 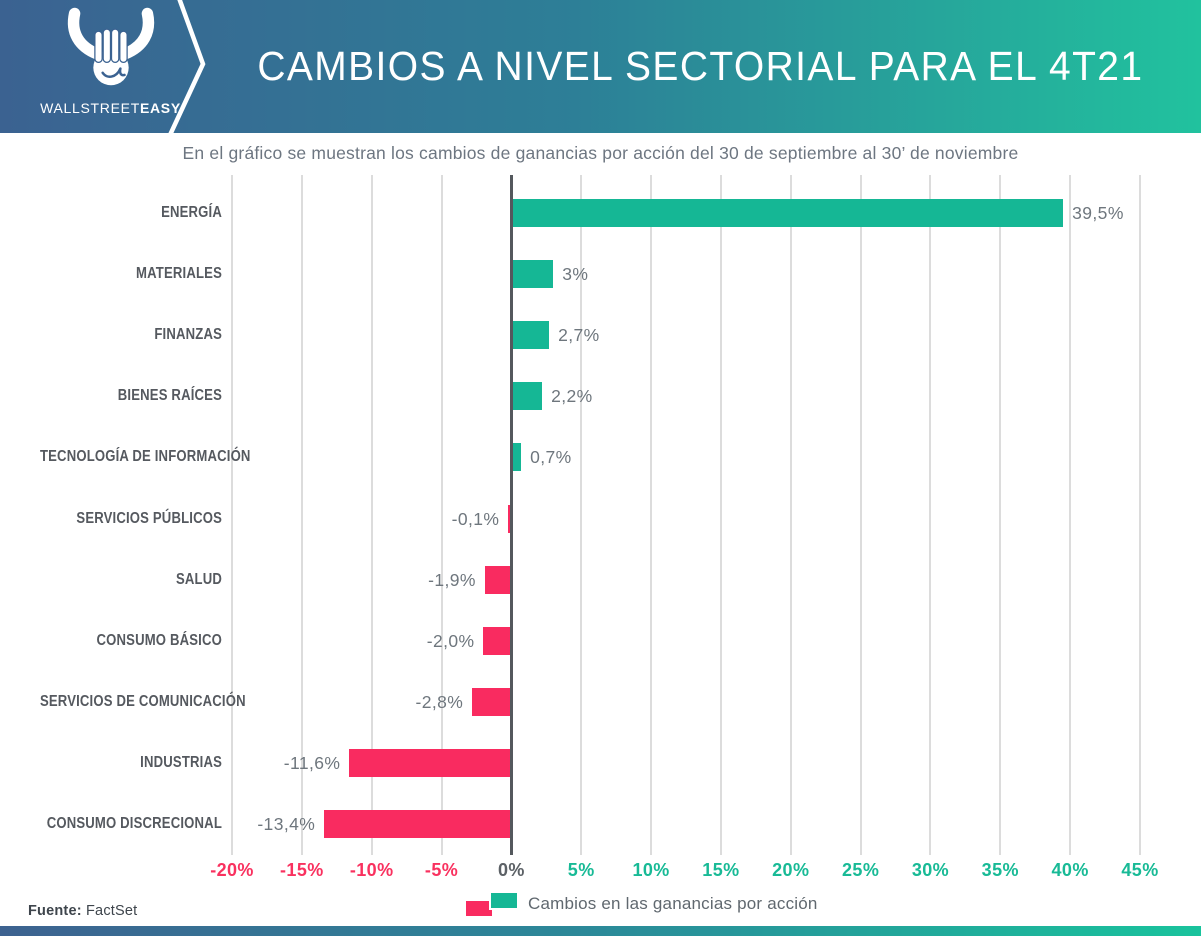 I want to click on bar-value-label: -2,0%, so click(x=450, y=640).